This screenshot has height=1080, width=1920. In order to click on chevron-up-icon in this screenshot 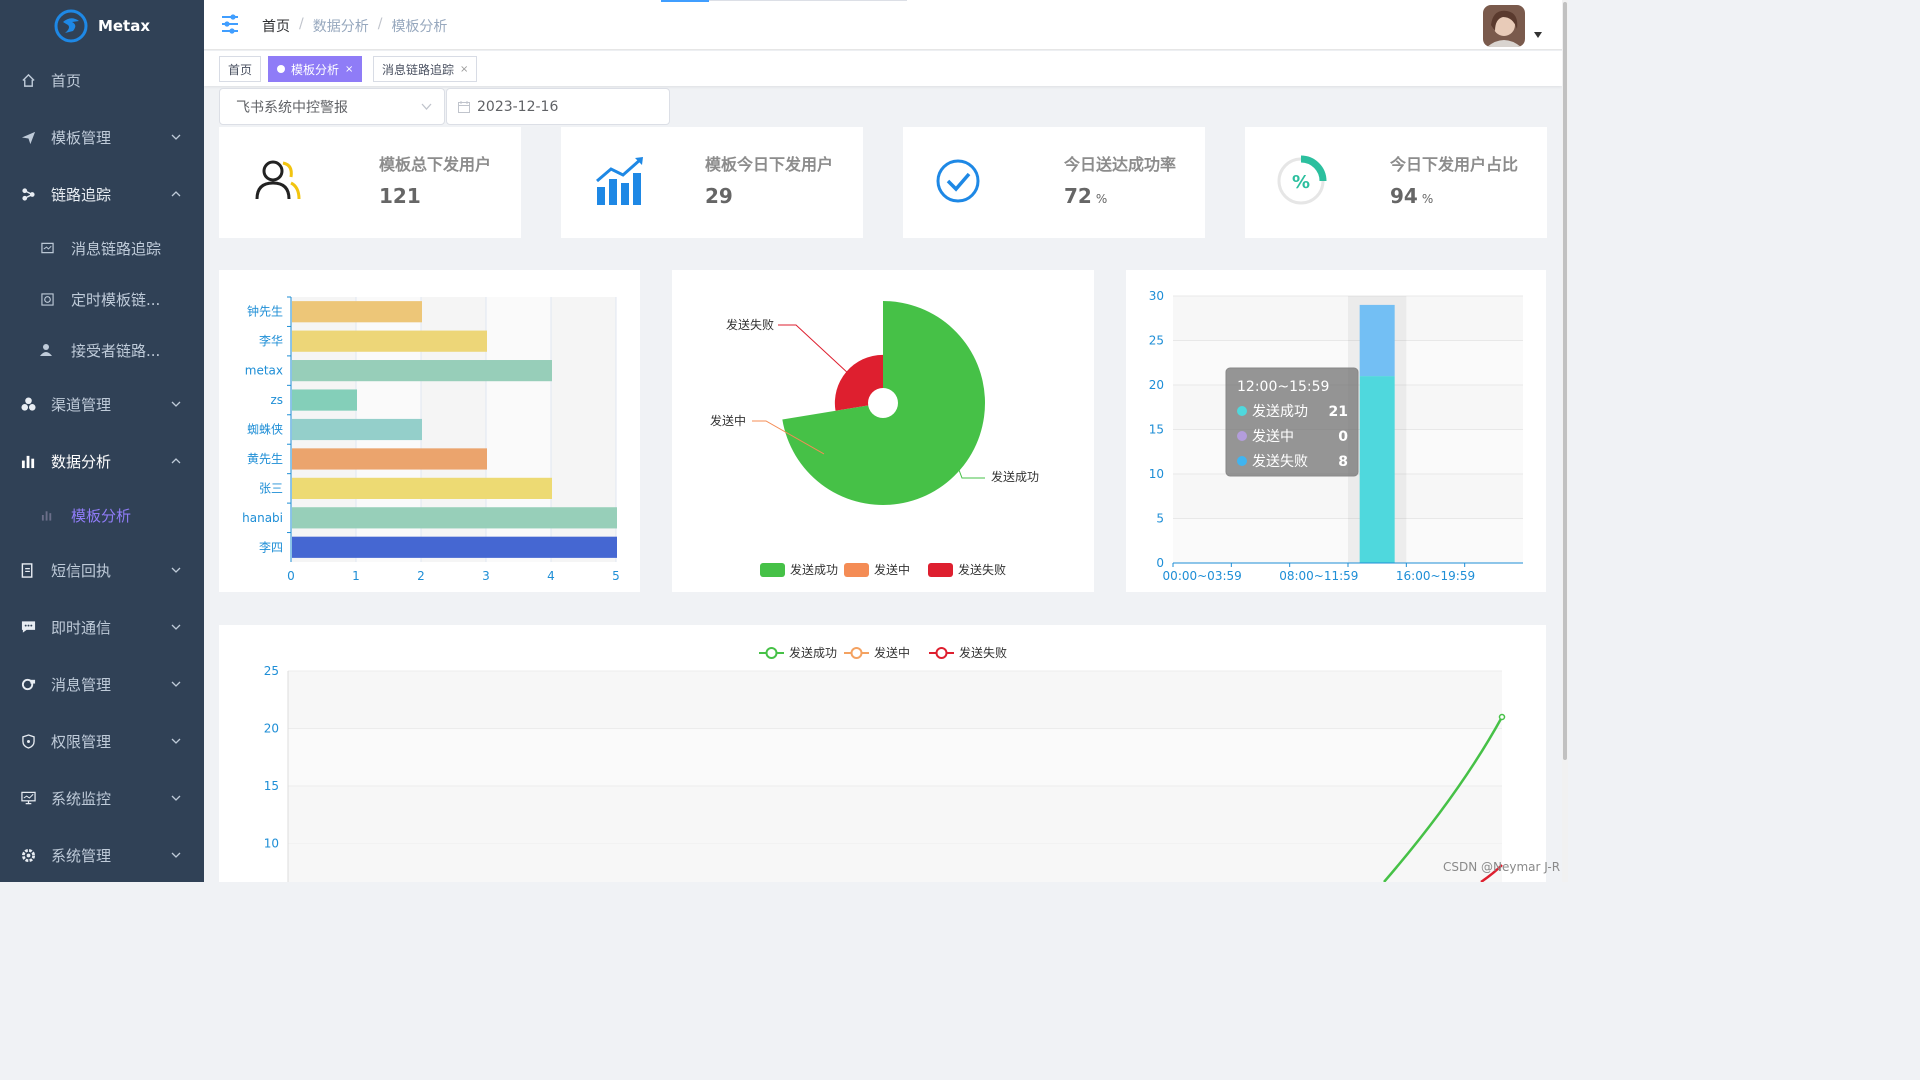, I will do `click(176, 461)`.